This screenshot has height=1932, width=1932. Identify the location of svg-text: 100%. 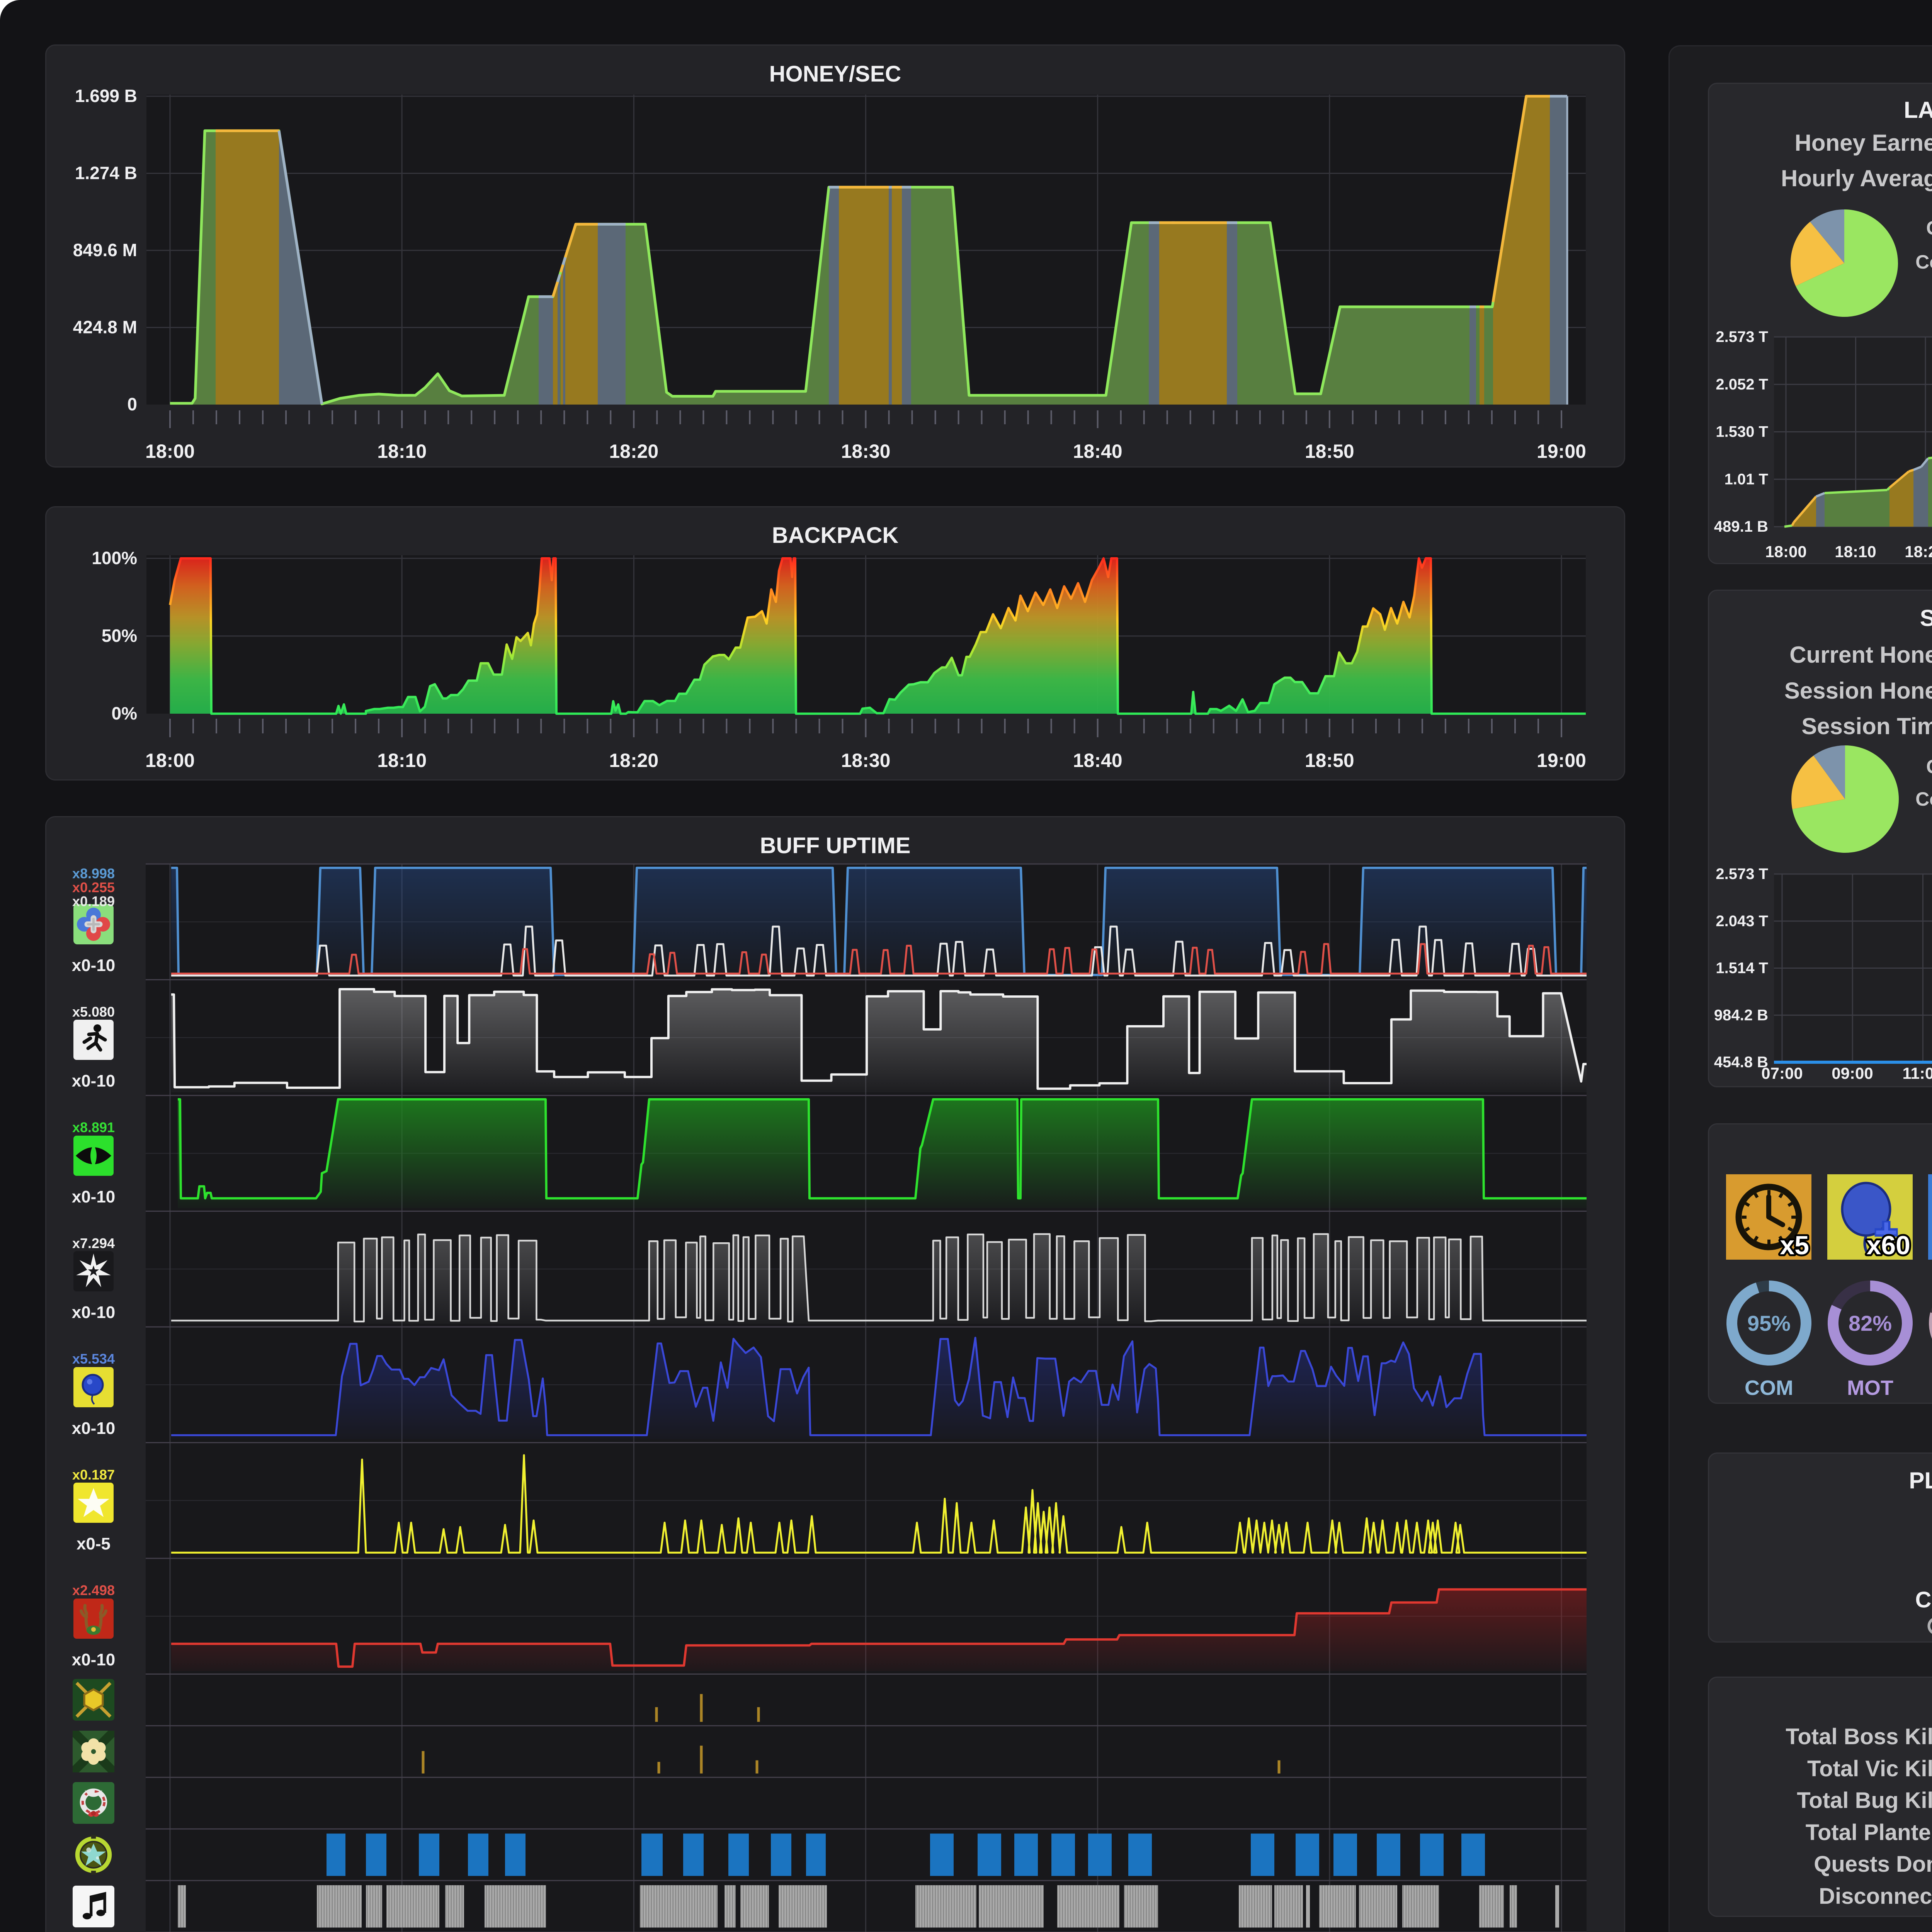
(114, 558).